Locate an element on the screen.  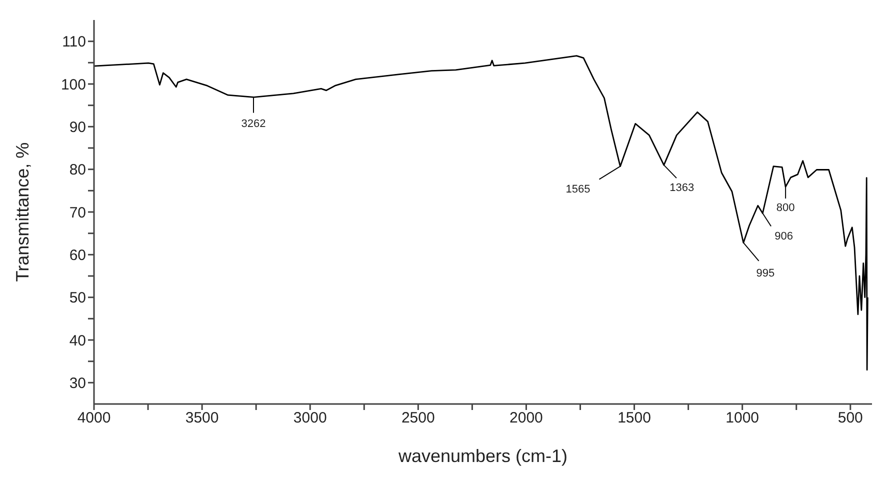
y-axis-title: Transmittance, % is located at coordinates (22, 212).